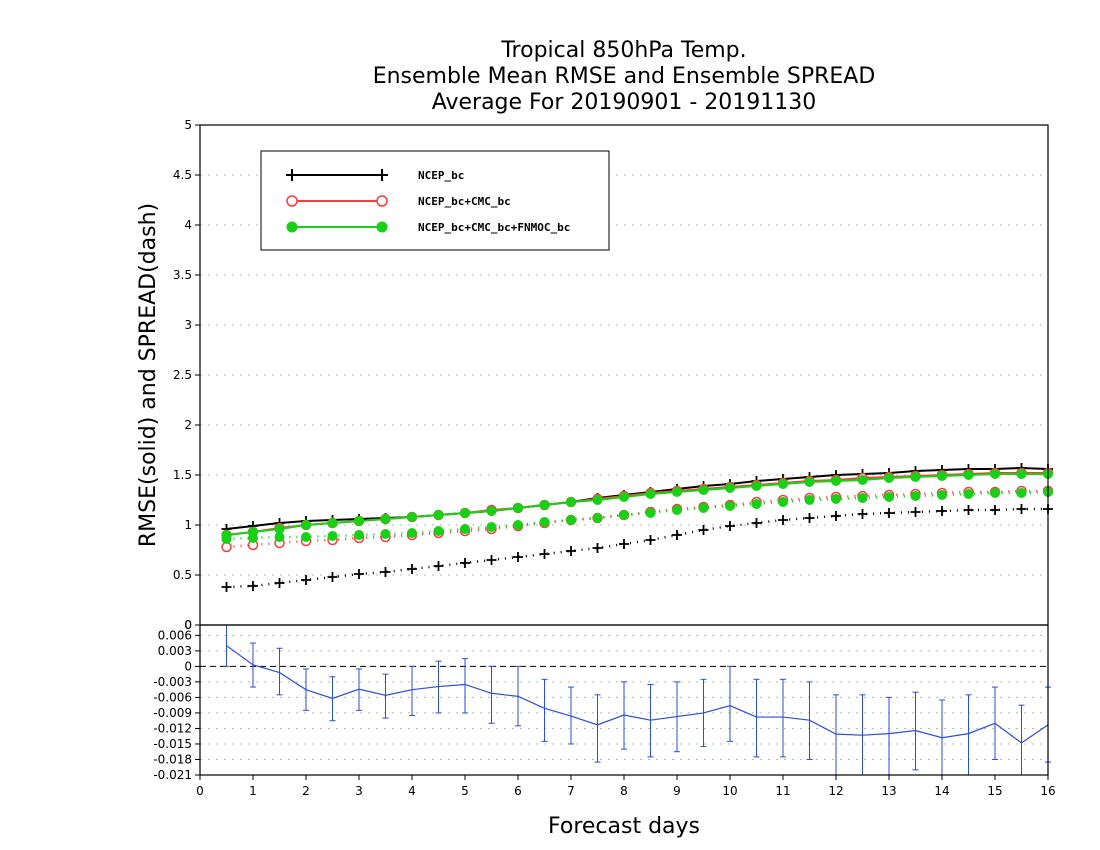 The width and height of the screenshot is (1100, 850). I want to click on bottom-panel-top-label: 0, so click(188, 625).